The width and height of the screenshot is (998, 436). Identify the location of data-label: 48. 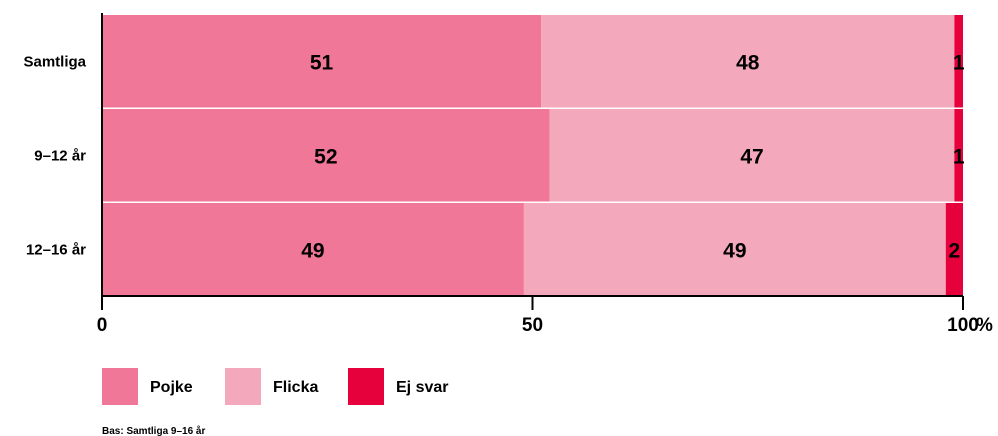
(748, 62).